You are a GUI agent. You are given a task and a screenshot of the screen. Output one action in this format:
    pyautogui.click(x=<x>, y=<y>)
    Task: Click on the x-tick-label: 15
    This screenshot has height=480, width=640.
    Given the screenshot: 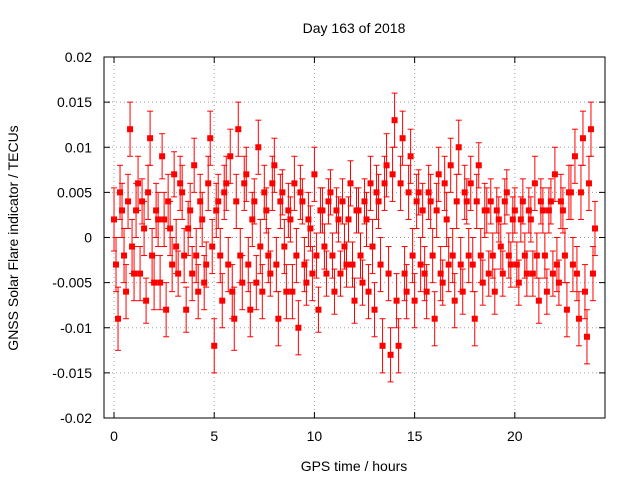 What is the action you would take?
    pyautogui.click(x=415, y=436)
    